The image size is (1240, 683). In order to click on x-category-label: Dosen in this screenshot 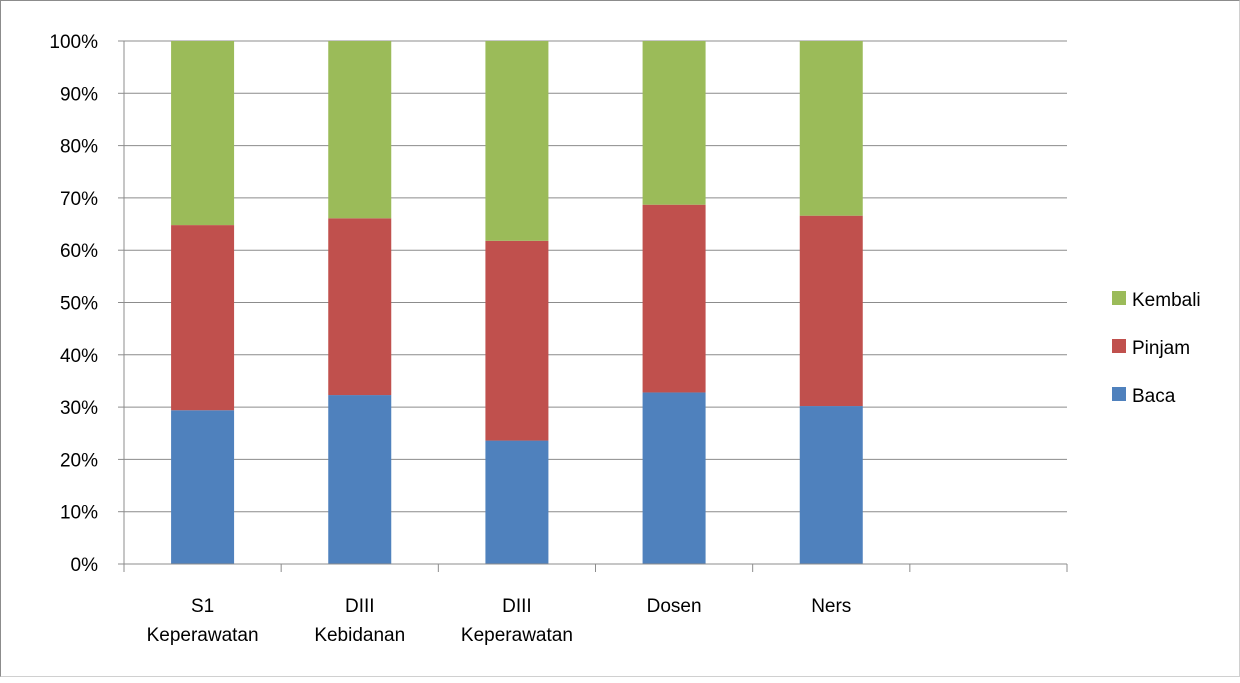, I will do `click(674, 606)`.